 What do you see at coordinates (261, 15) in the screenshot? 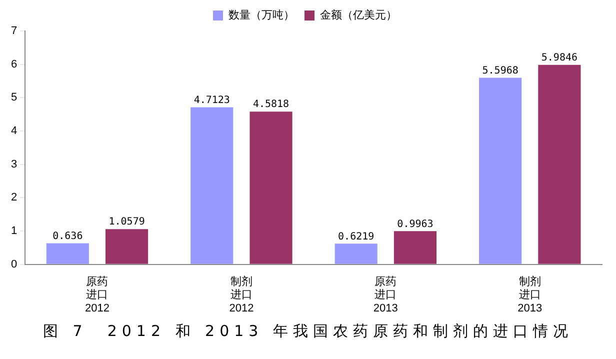
I see `legend-label: 数量（万吨）` at bounding box center [261, 15].